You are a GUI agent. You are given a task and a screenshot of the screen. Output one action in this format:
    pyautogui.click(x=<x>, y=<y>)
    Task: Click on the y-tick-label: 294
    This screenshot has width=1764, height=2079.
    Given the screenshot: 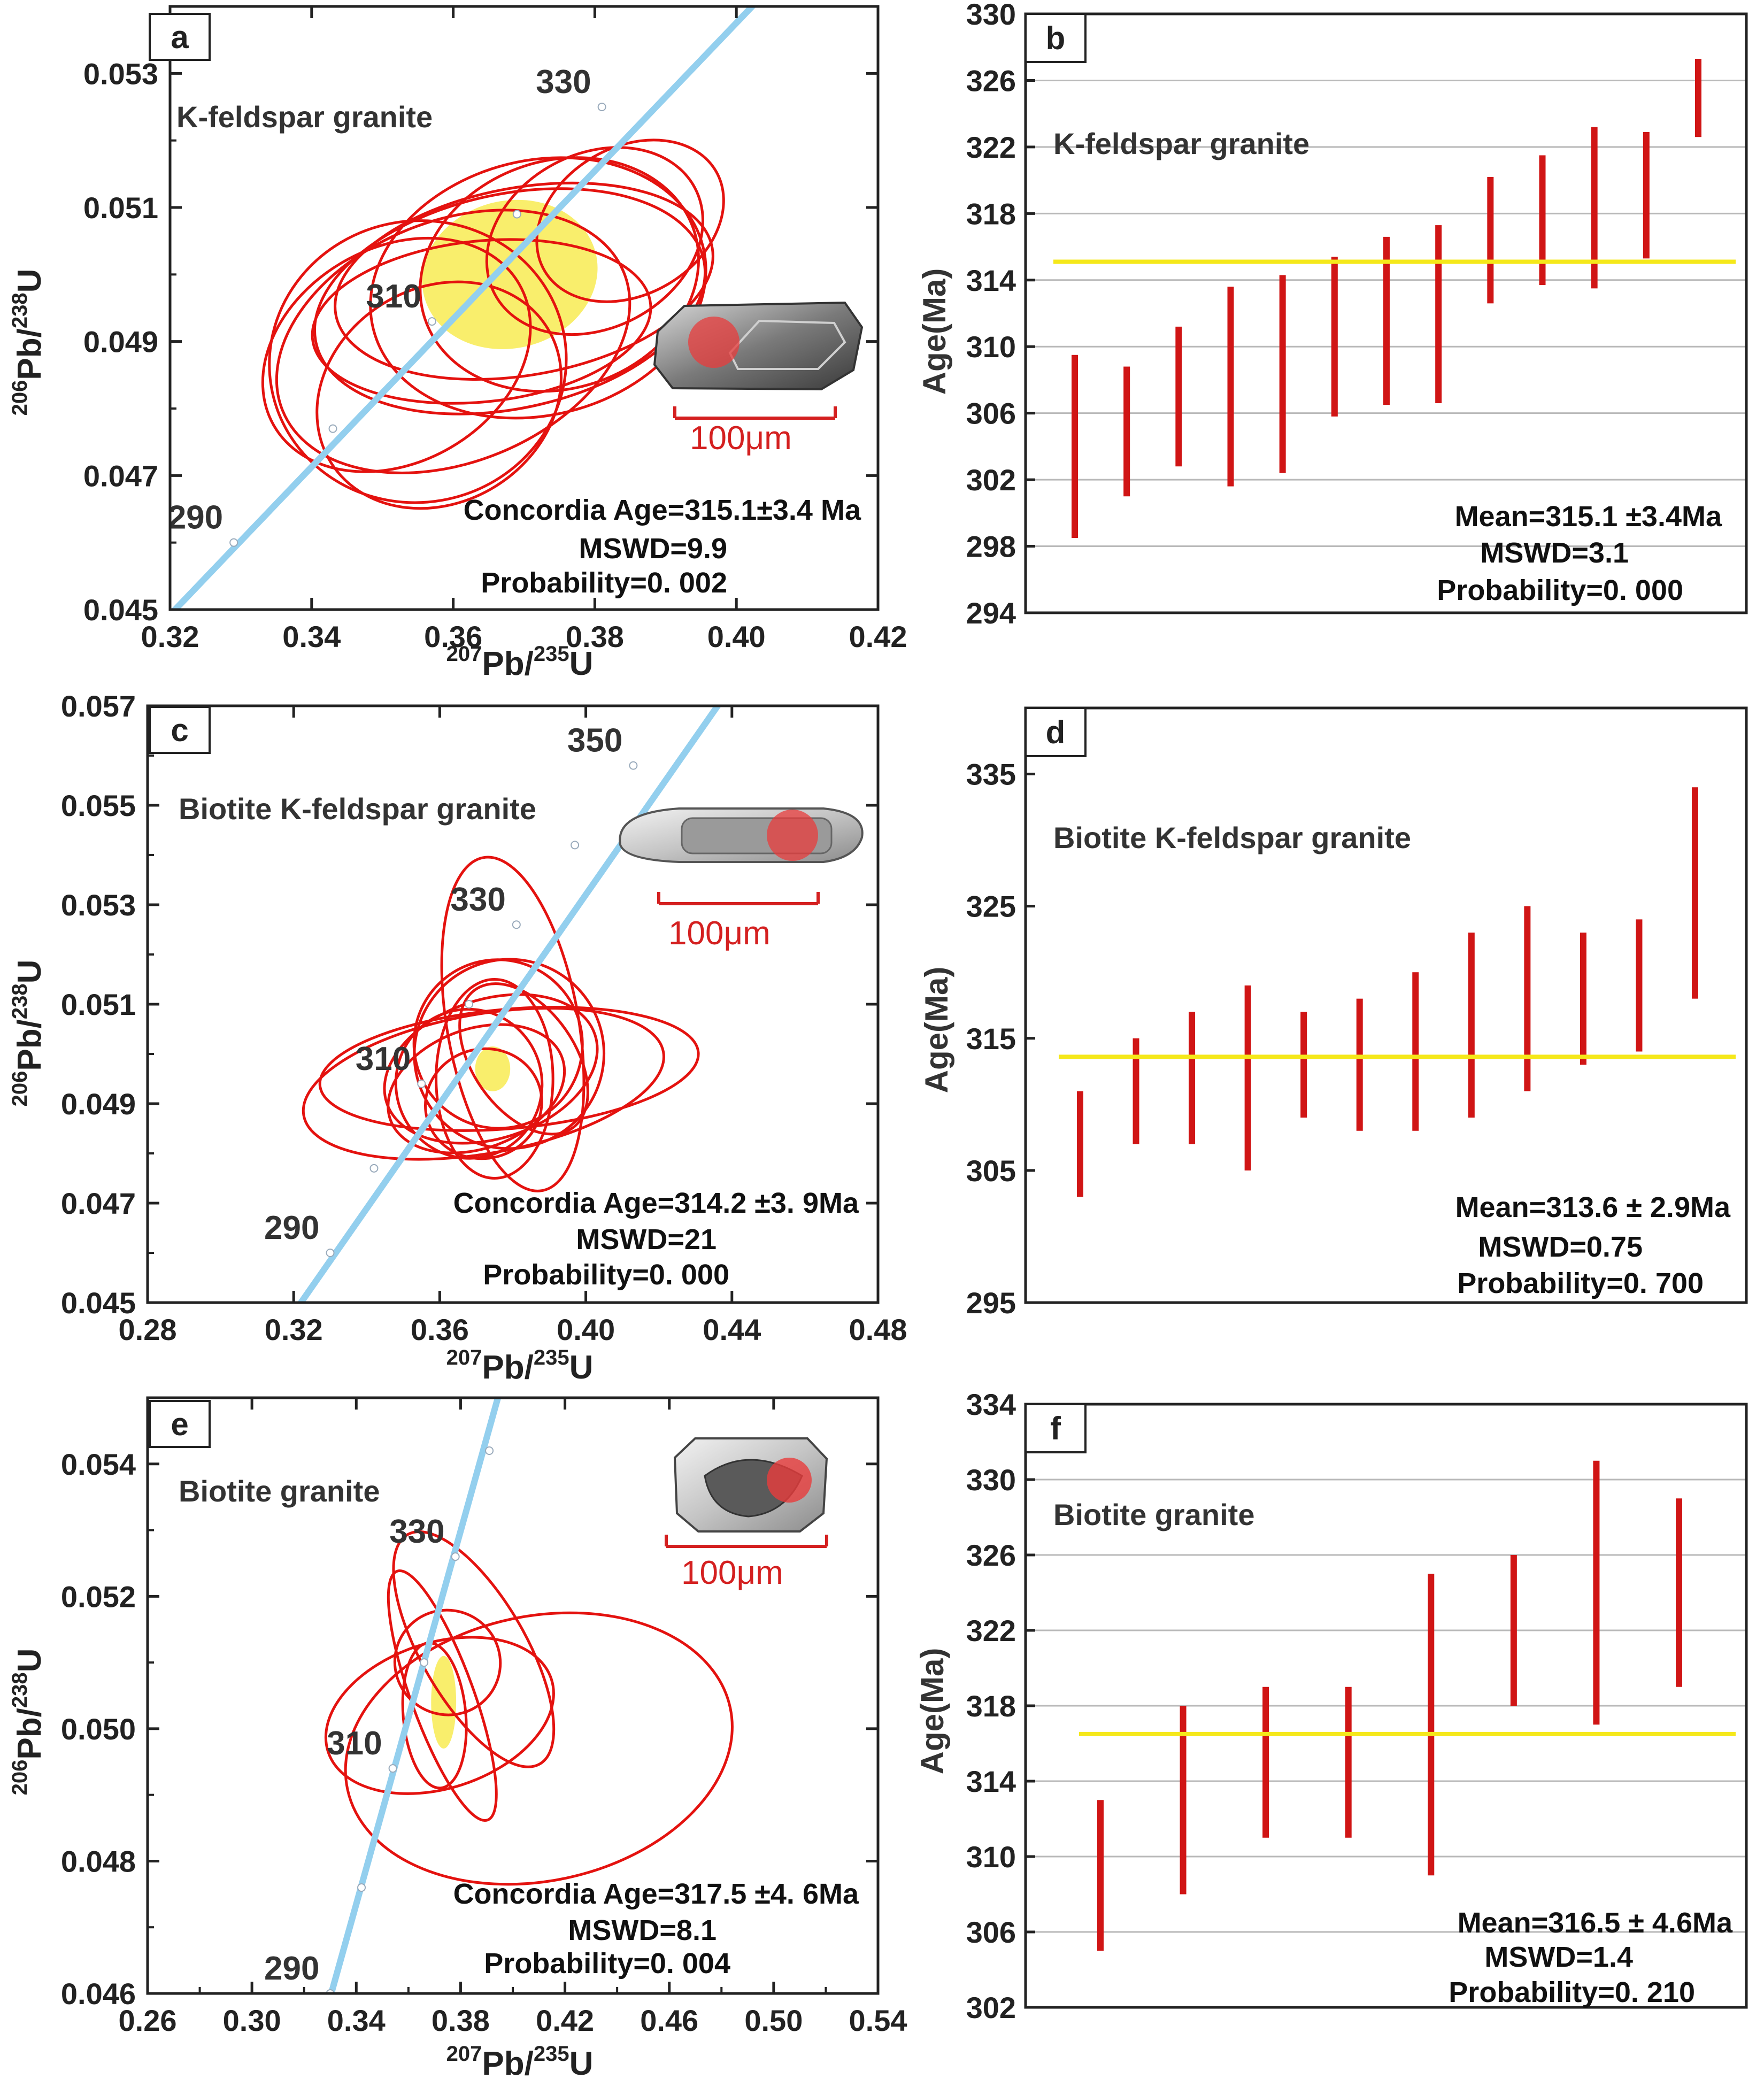 What is the action you would take?
    pyautogui.click(x=991, y=613)
    